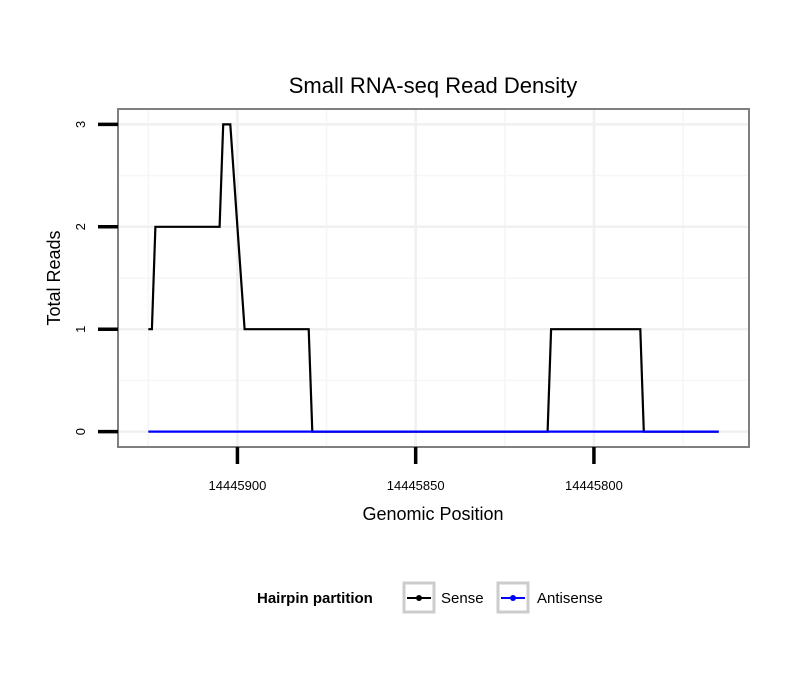 Image resolution: width=810 pixels, height=690 pixels. I want to click on legend-item-antisense: Antisense, so click(549, 597).